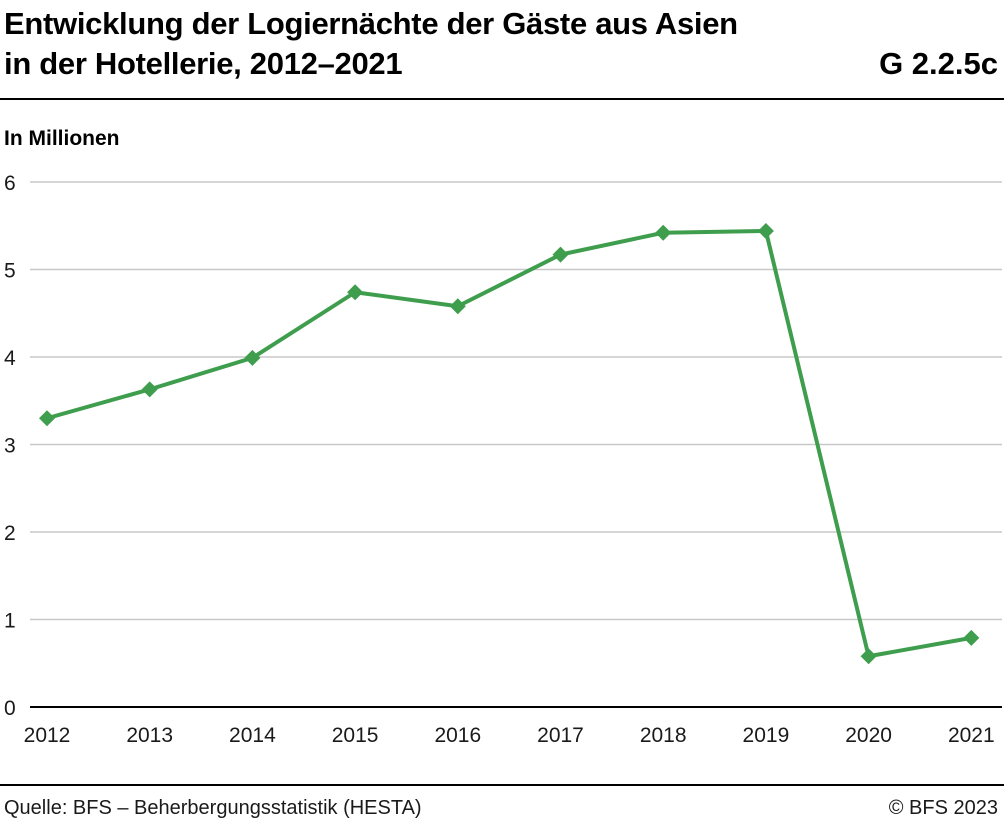  I want to click on x-tick-label: 2013, so click(149, 735).